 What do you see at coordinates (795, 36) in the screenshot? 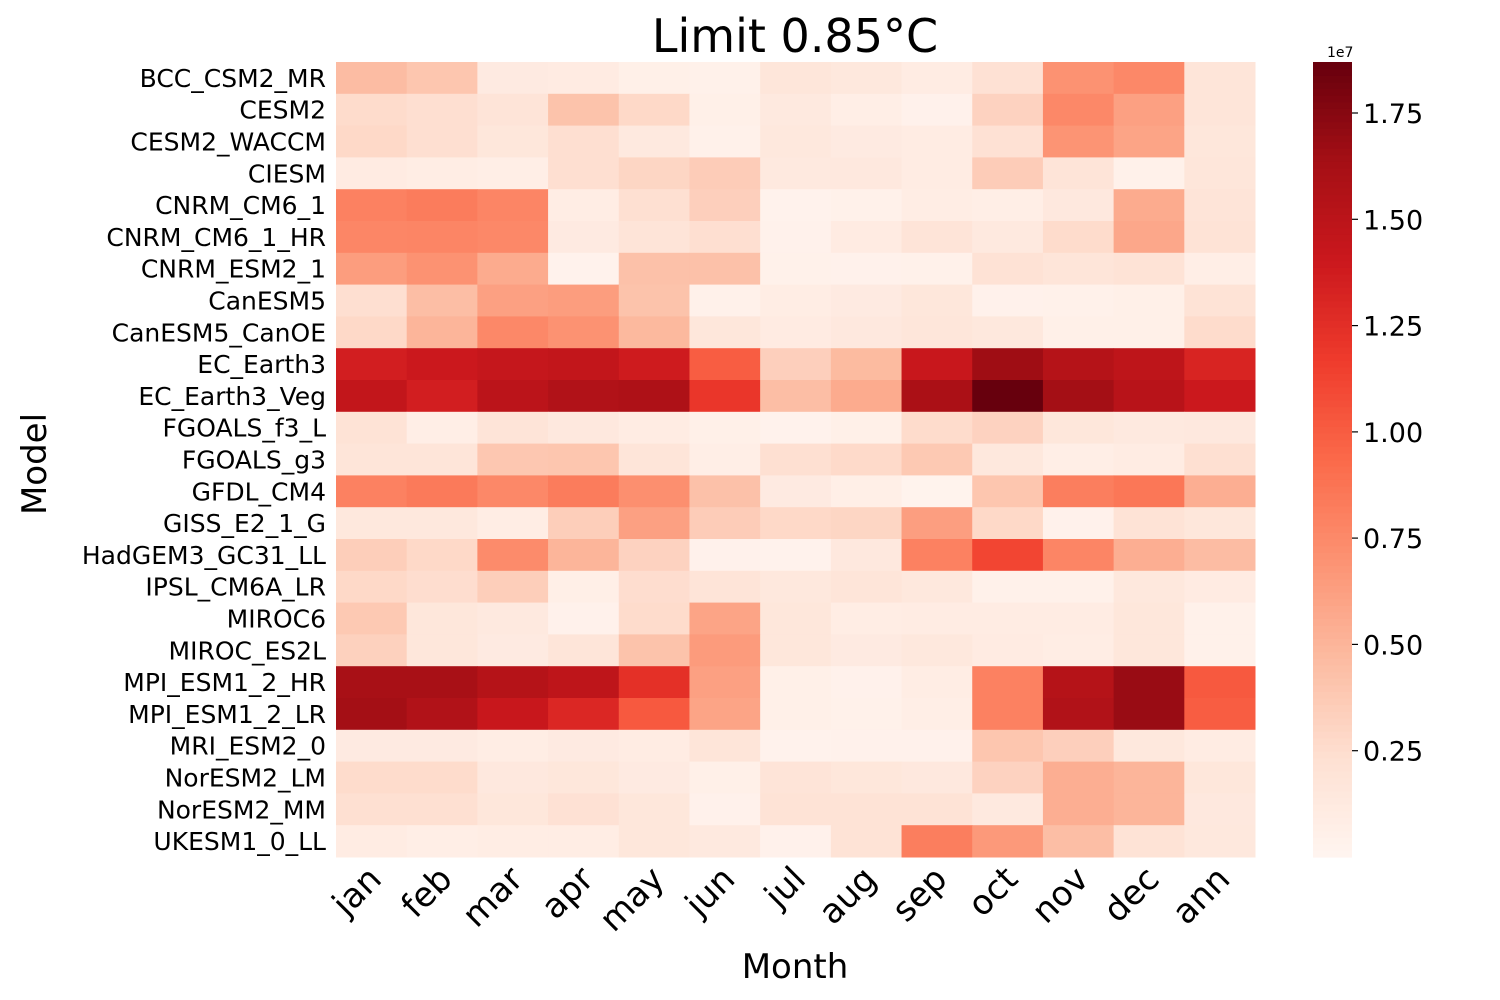
I see `chart-title: Limit 0.85°C` at bounding box center [795, 36].